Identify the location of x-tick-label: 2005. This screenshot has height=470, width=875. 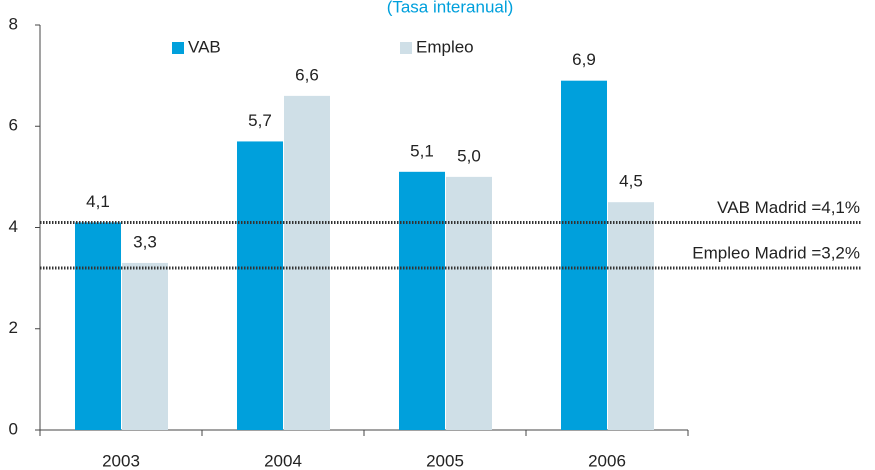
(445, 460).